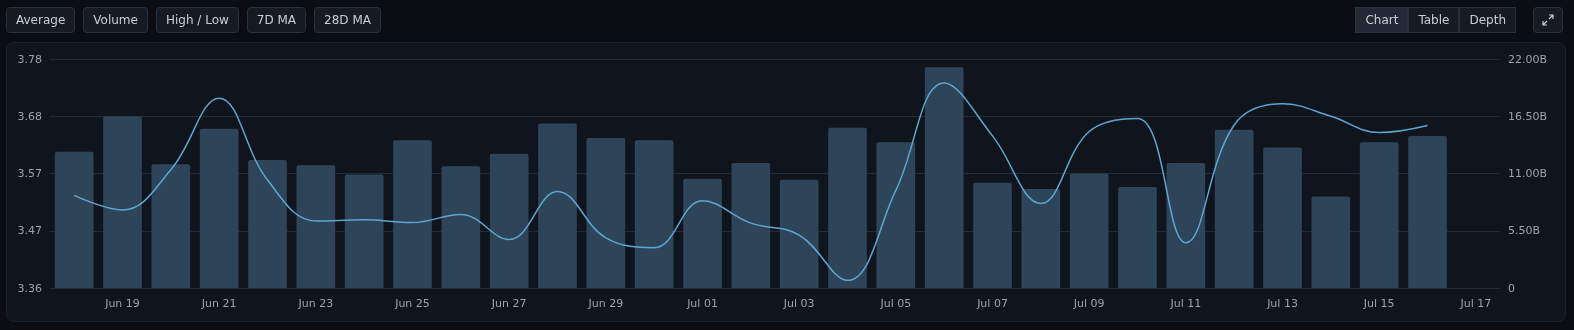 This screenshot has width=1574, height=330. What do you see at coordinates (702, 303) in the screenshot?
I see `x-tick-label: Jul 01` at bounding box center [702, 303].